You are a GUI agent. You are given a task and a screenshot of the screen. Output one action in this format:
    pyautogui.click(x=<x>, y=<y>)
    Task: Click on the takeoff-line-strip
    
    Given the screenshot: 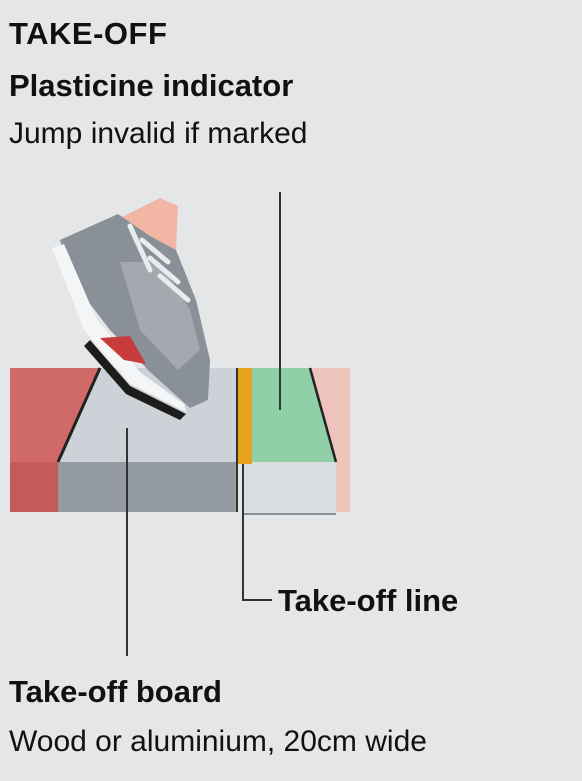 What is the action you would take?
    pyautogui.click(x=244, y=440)
    